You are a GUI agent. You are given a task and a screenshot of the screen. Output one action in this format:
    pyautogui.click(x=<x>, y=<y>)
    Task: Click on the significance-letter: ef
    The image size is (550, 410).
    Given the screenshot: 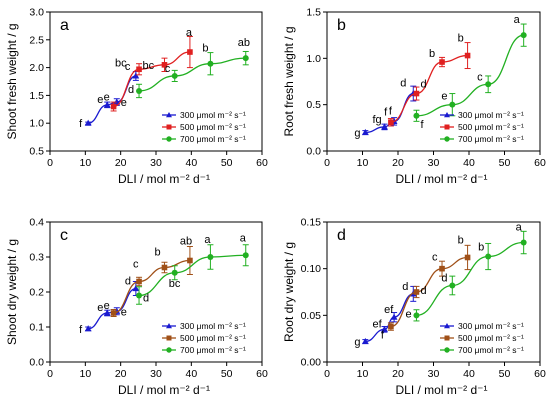 What is the action you would take?
    pyautogui.click(x=389, y=310)
    